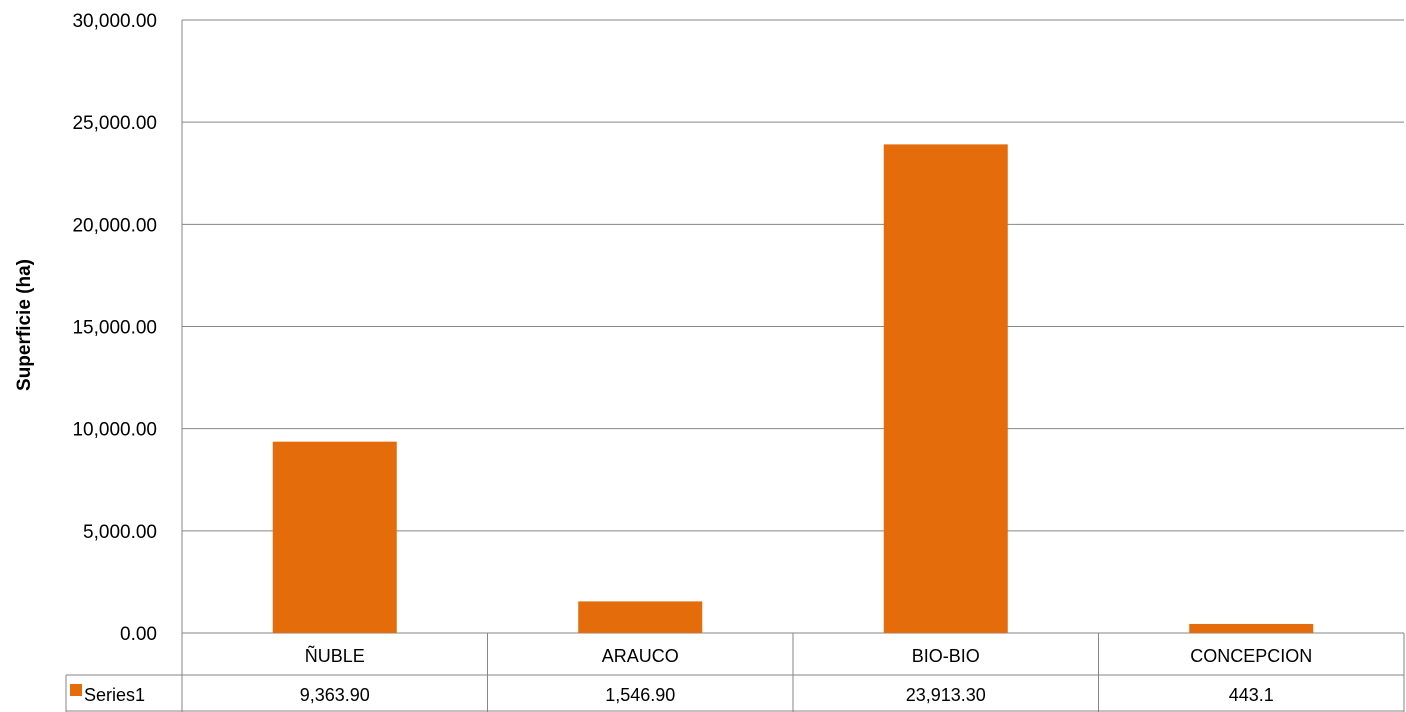 The height and width of the screenshot is (712, 1406). Describe the element at coordinates (640, 656) in the screenshot. I see `x-category-label: ARAUCO` at that location.